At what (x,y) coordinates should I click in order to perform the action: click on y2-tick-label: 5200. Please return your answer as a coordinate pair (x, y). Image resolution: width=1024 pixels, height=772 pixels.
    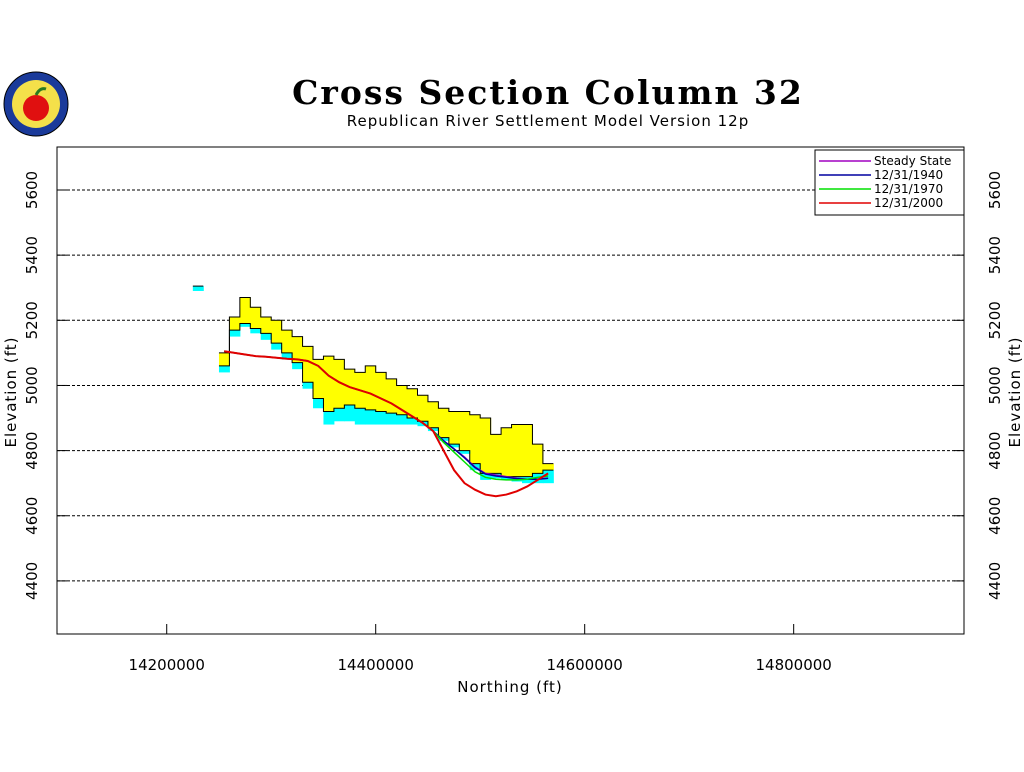
    Looking at the image, I should click on (995, 320).